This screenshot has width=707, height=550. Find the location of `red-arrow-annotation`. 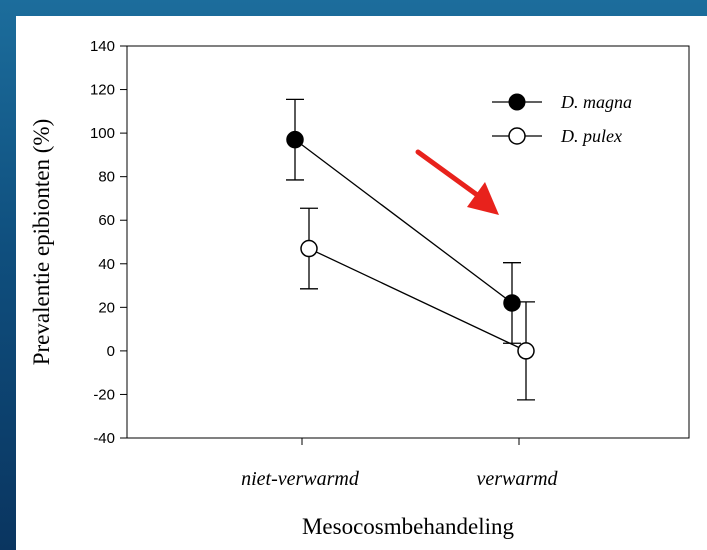

red-arrow-annotation is located at coordinates (457, 182).